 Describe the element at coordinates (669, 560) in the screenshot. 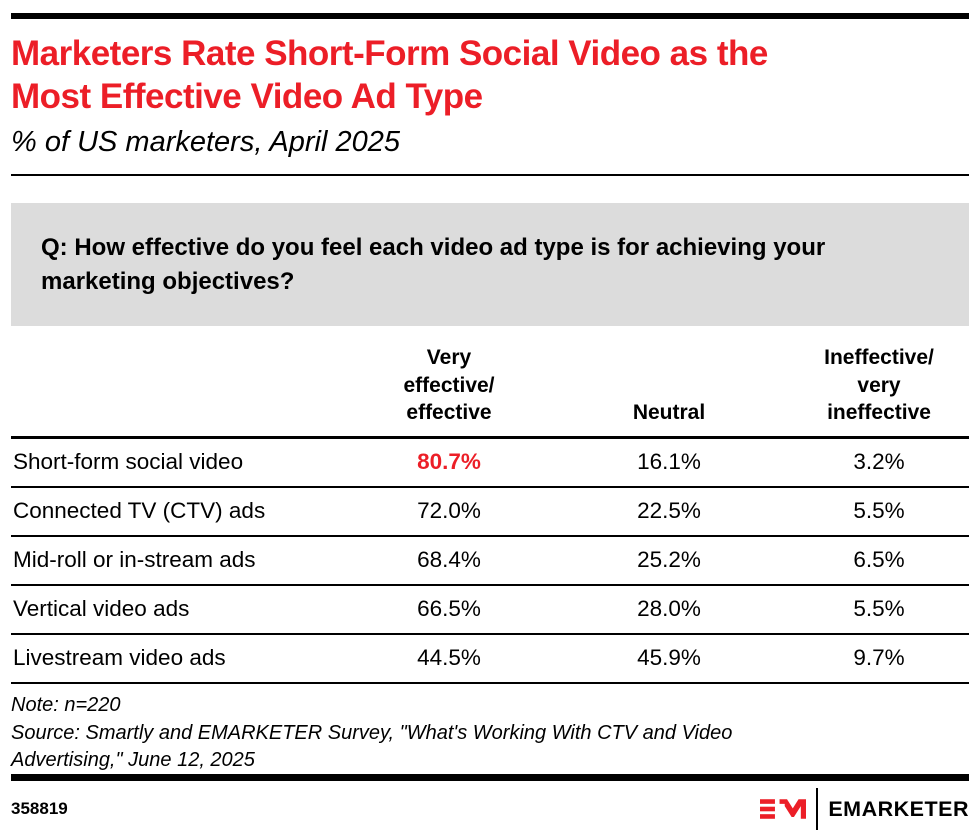

I see `cell-neutral: 25.2%` at that location.